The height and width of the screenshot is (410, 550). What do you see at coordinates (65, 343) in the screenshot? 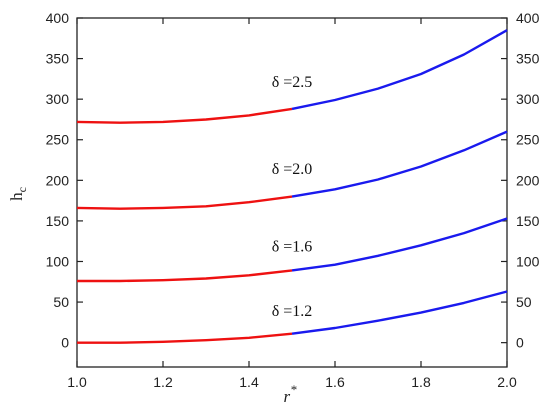
I see `y-tick-label-left: 0` at bounding box center [65, 343].